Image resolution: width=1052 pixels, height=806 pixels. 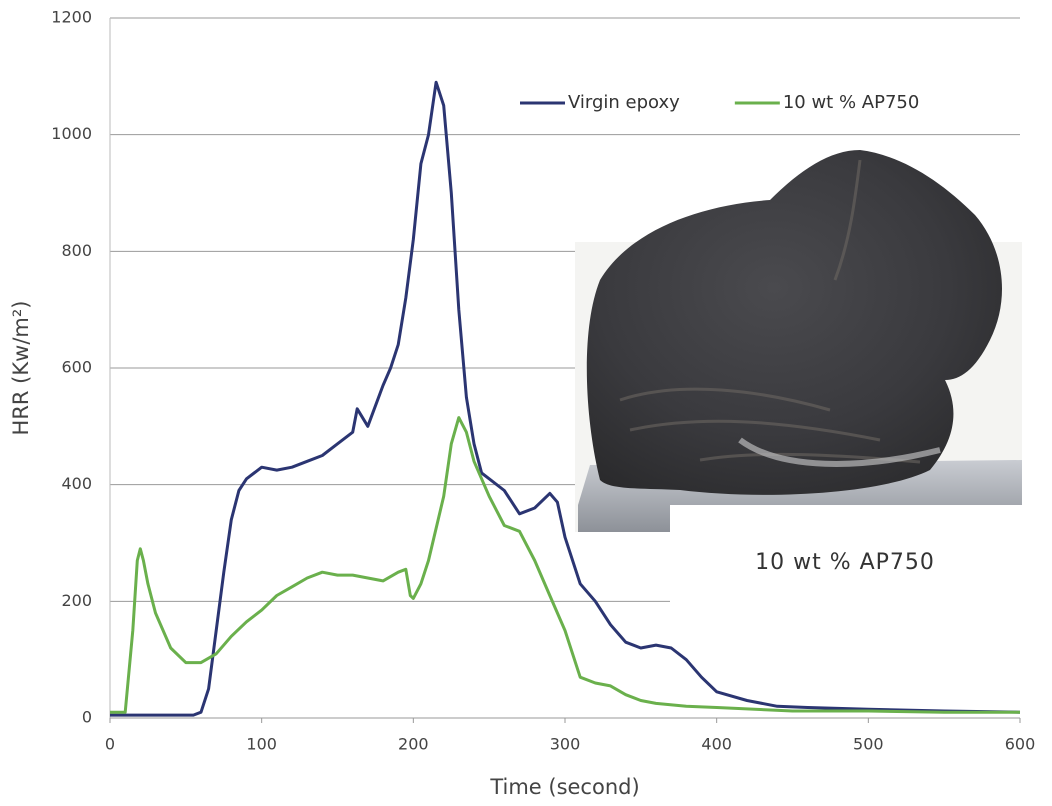 What do you see at coordinates (76, 250) in the screenshot?
I see `y-tick-label: 800` at bounding box center [76, 250].